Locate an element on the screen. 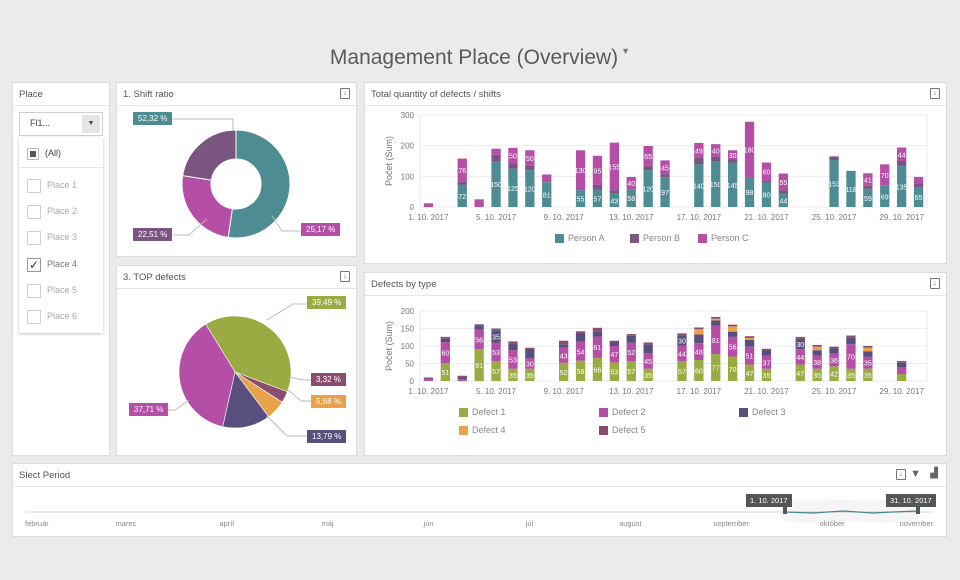  data-label: 120 is located at coordinates (530, 190).